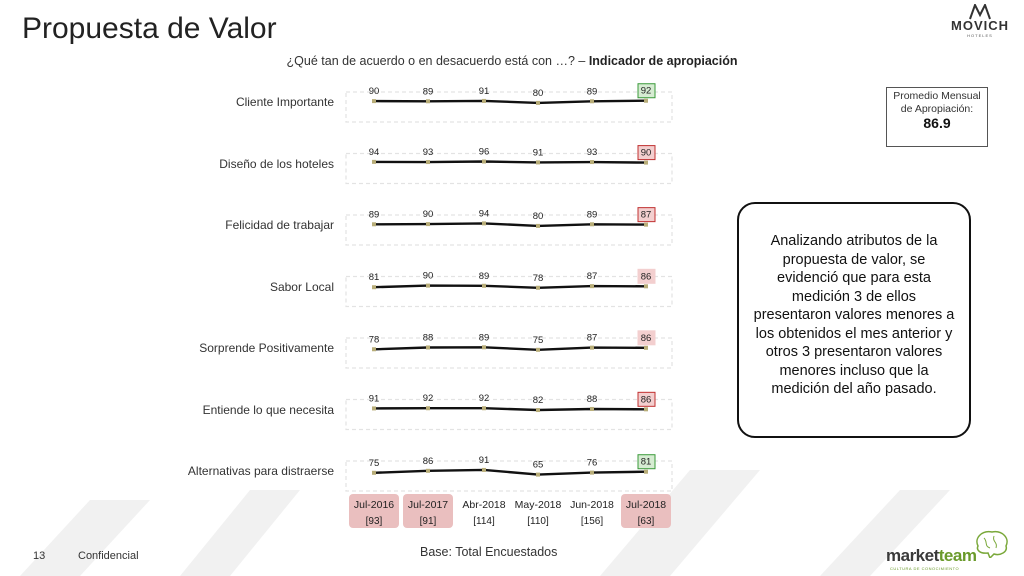 This screenshot has height=576, width=1024. Describe the element at coordinates (592, 463) in the screenshot. I see `data-label: 76` at that location.